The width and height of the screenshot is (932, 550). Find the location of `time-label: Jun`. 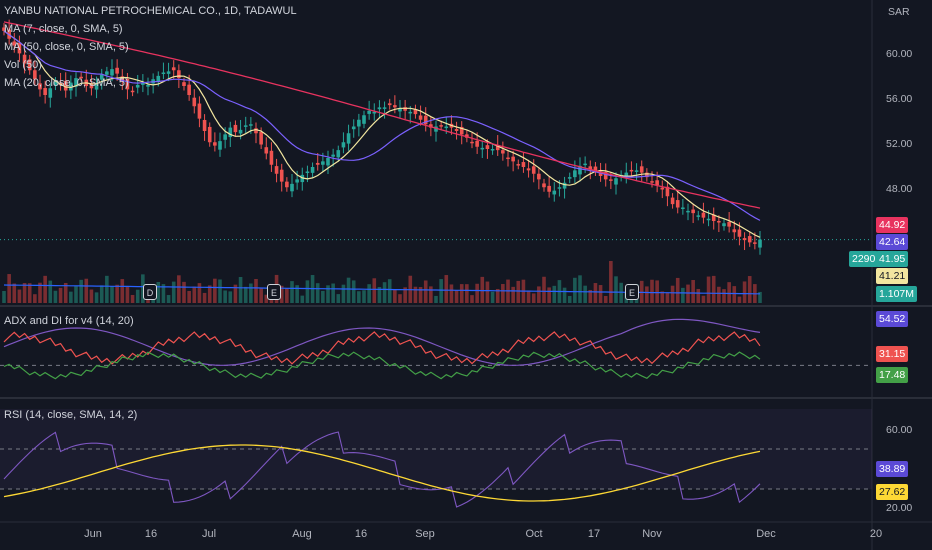

time-label: Jun is located at coordinates (93, 534).